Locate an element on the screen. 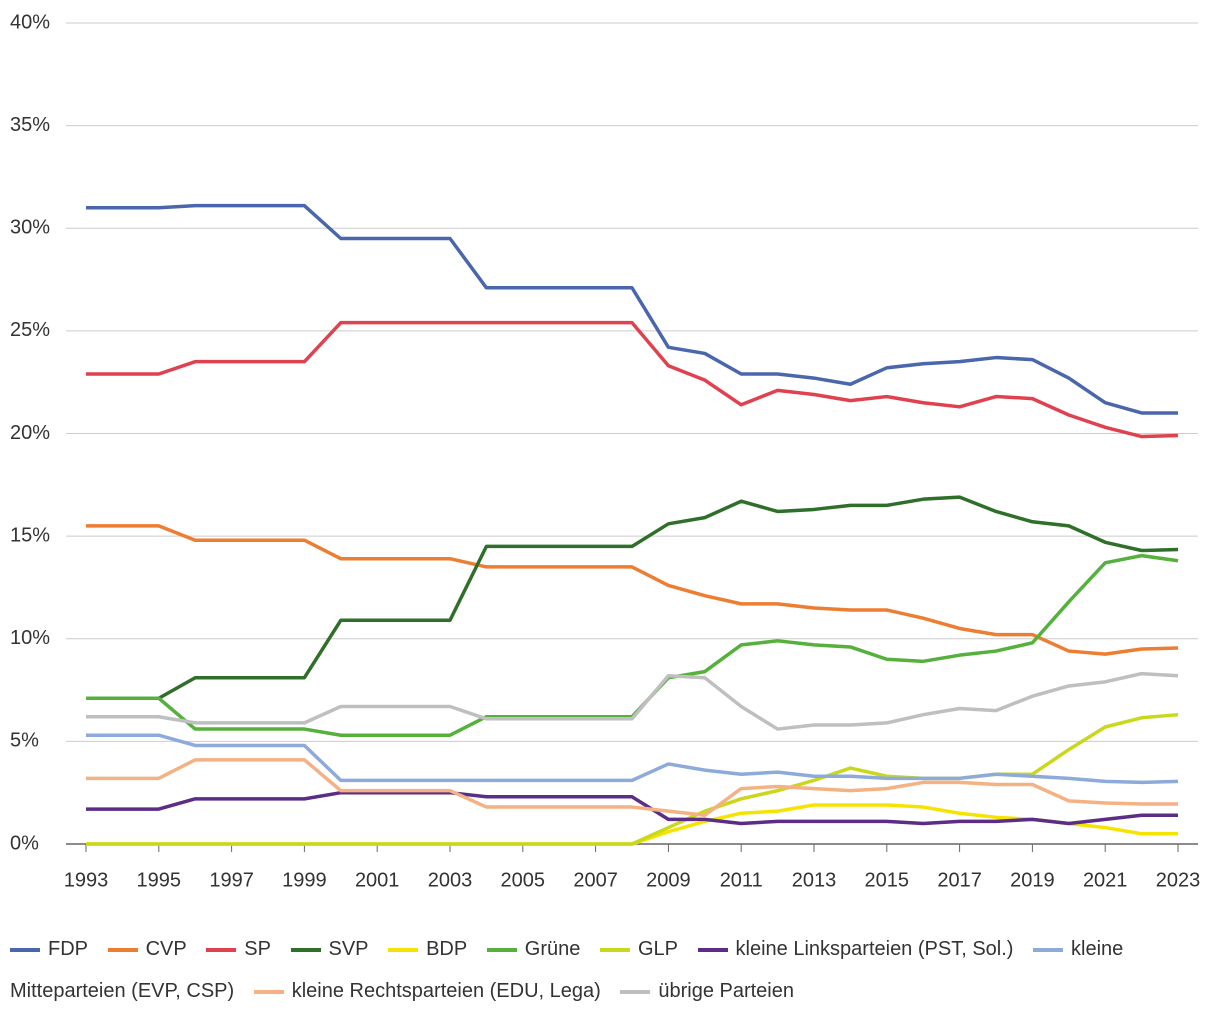 This screenshot has width=1220, height=1020. legend-item: übrige Parteien is located at coordinates (707, 991).